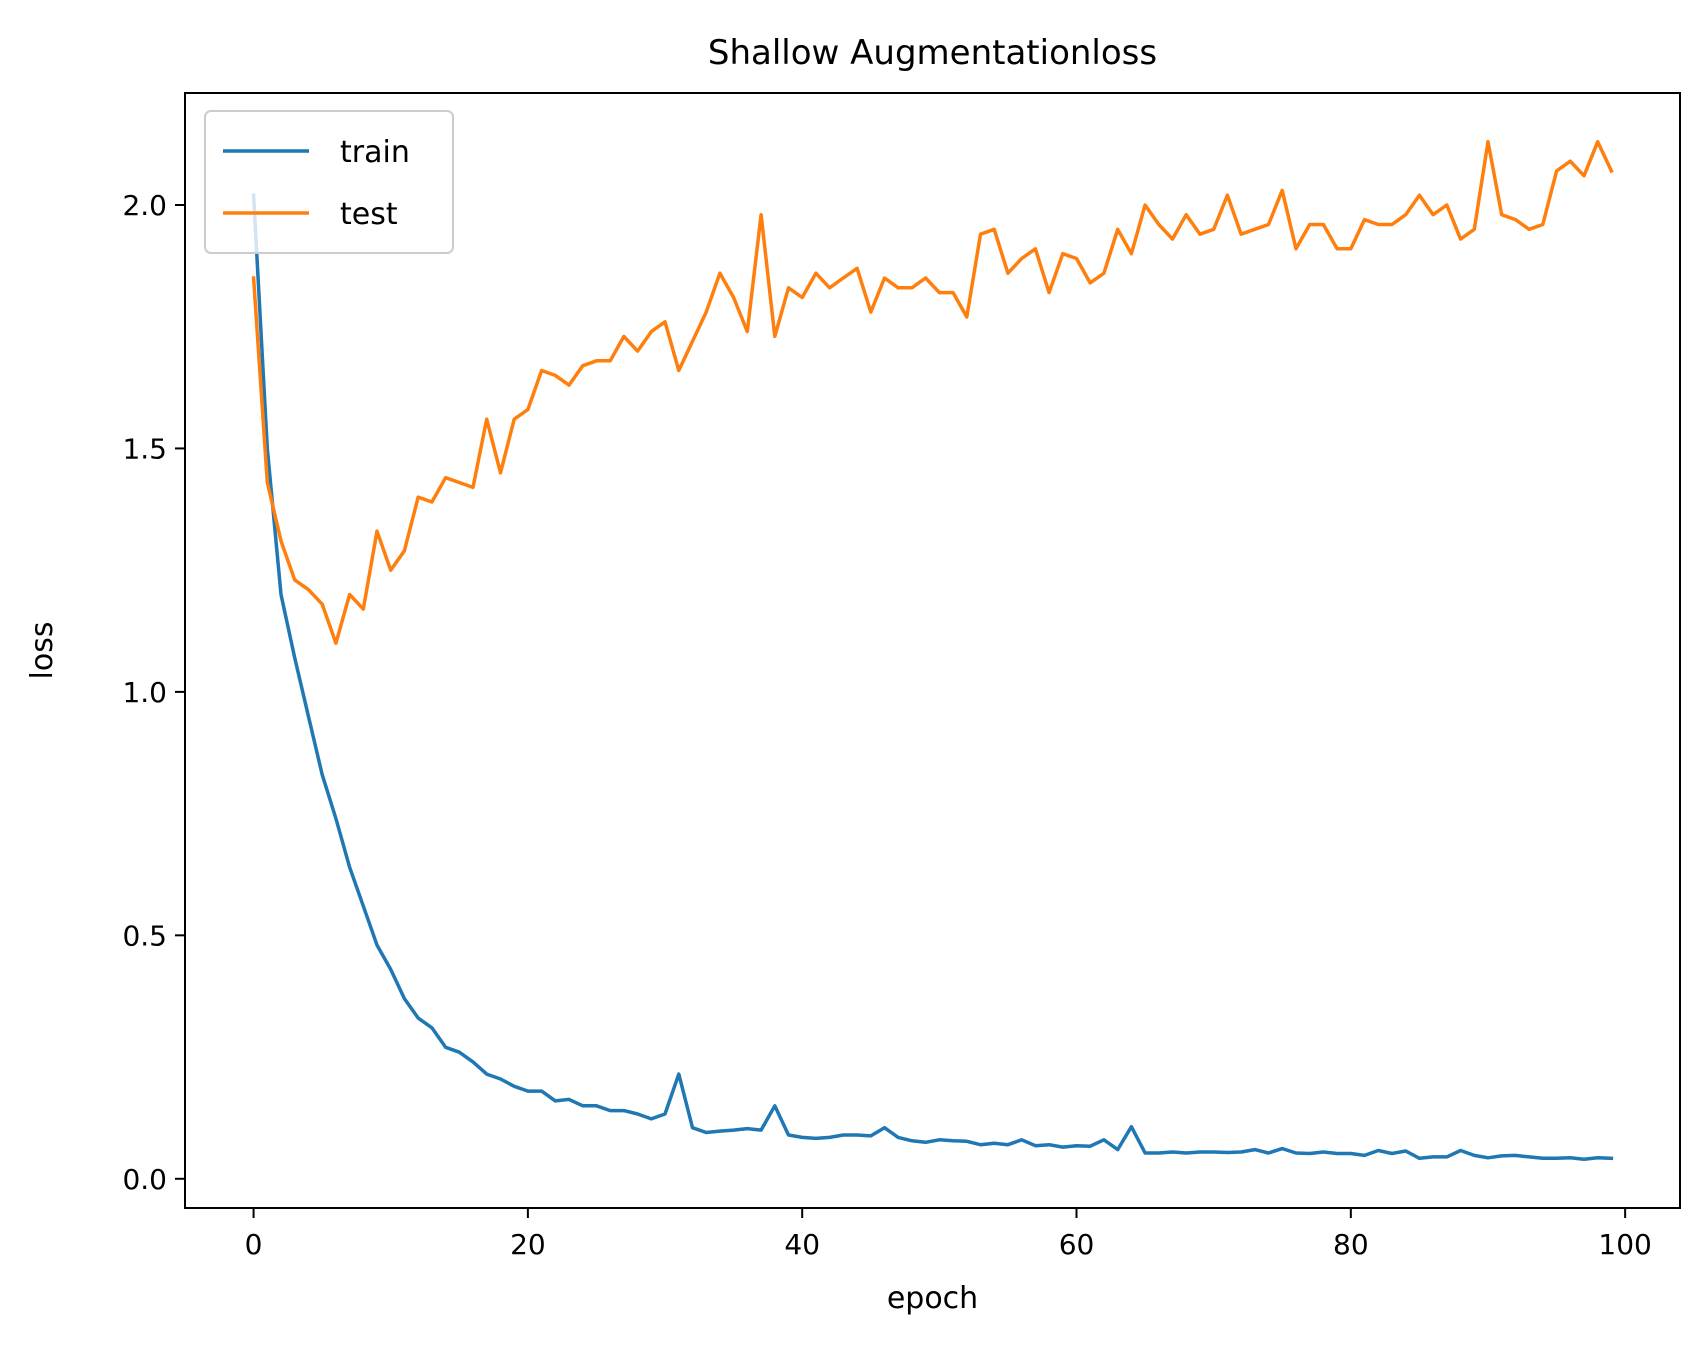 The image size is (1702, 1361). I want to click on legend-label-train: train, so click(375, 152).